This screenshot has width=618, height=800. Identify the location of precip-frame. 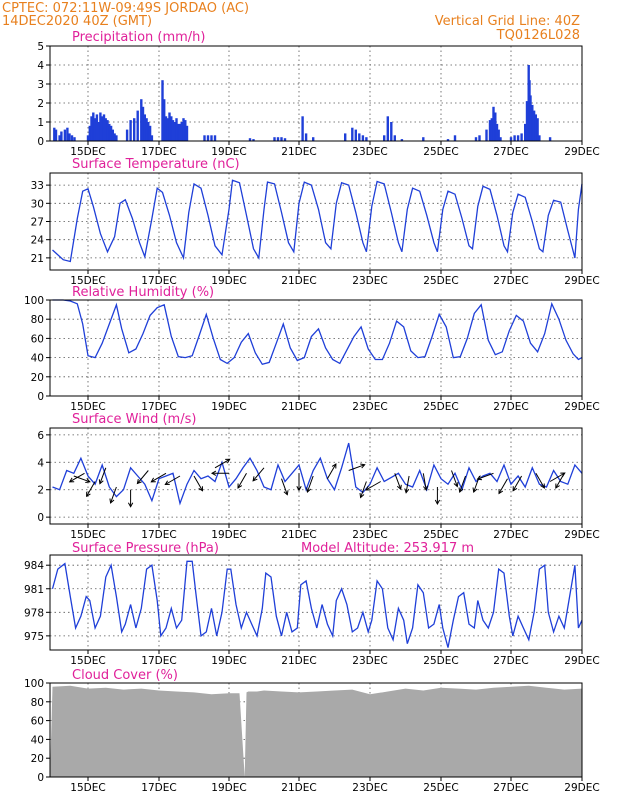
(316, 93).